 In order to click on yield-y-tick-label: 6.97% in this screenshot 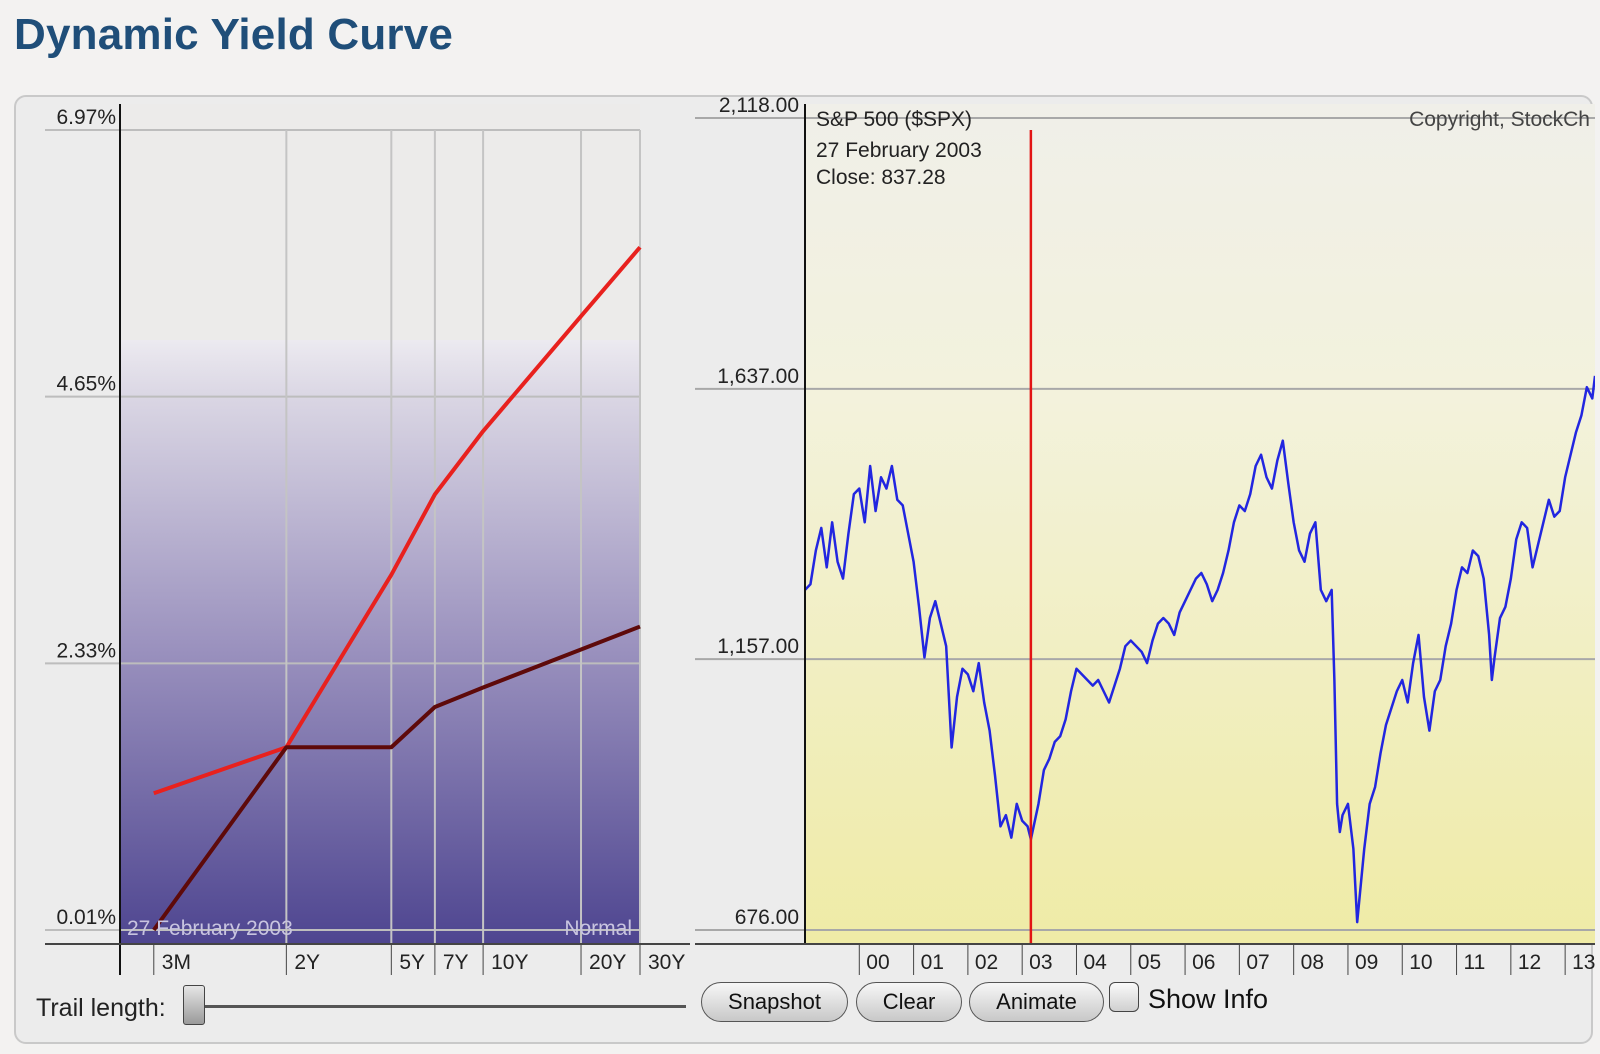, I will do `click(86, 117)`.